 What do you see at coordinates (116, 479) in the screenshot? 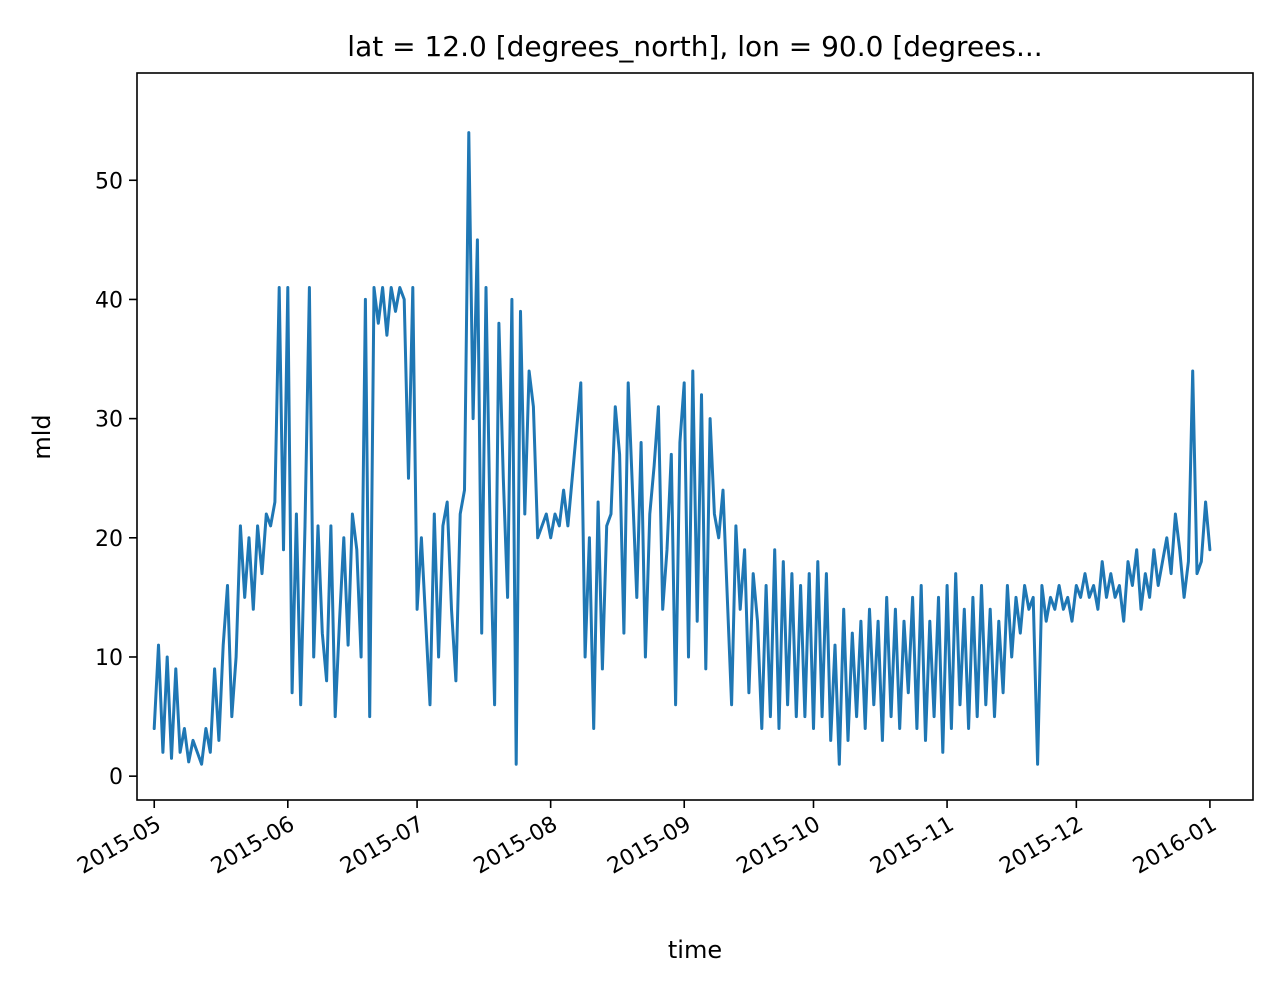
I see `y-axis: 0 10 20 30 40 50` at bounding box center [116, 479].